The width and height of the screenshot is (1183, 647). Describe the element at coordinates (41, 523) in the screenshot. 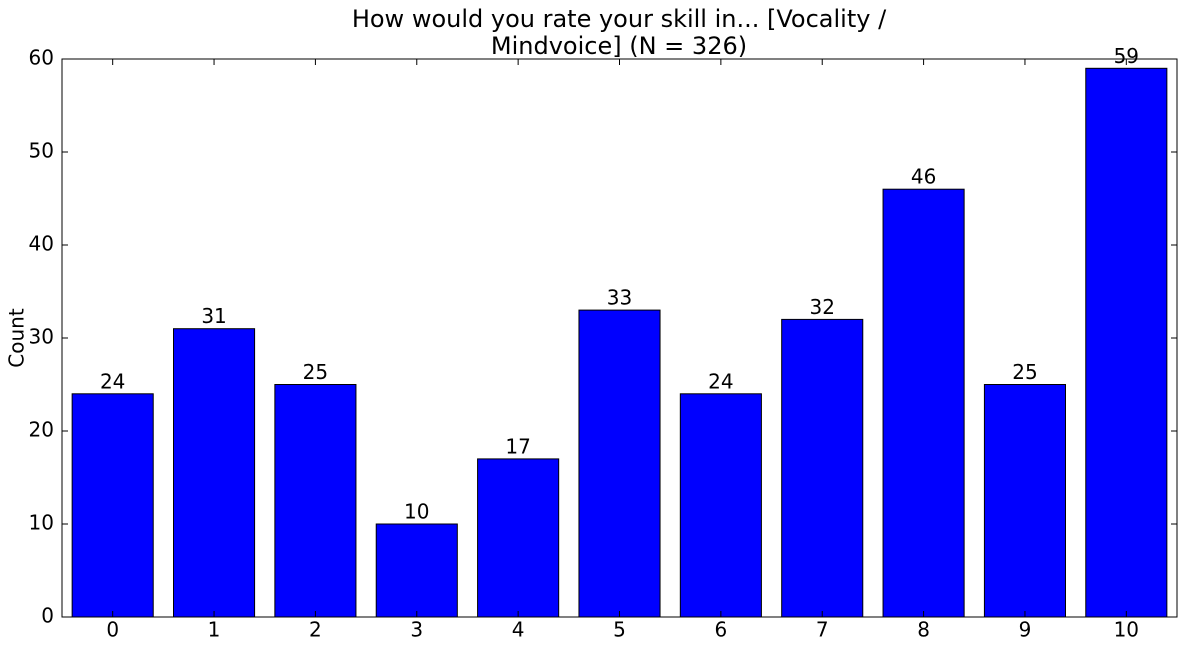

I see `y-tick-label: 10` at that location.